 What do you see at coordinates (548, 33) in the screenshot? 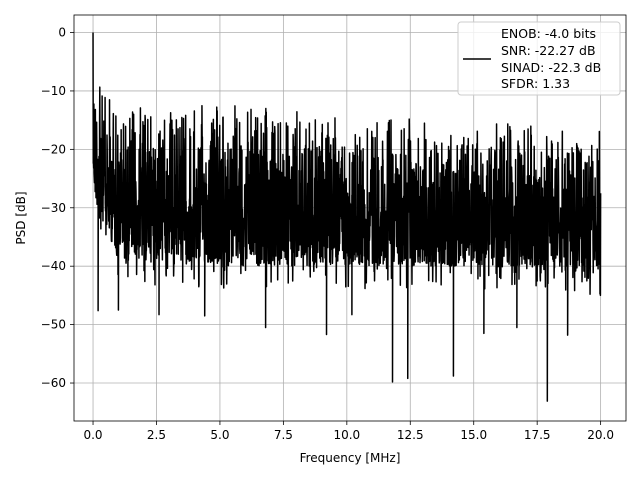
I see `legend-enob: ENOB: -4.0 bits` at bounding box center [548, 33].